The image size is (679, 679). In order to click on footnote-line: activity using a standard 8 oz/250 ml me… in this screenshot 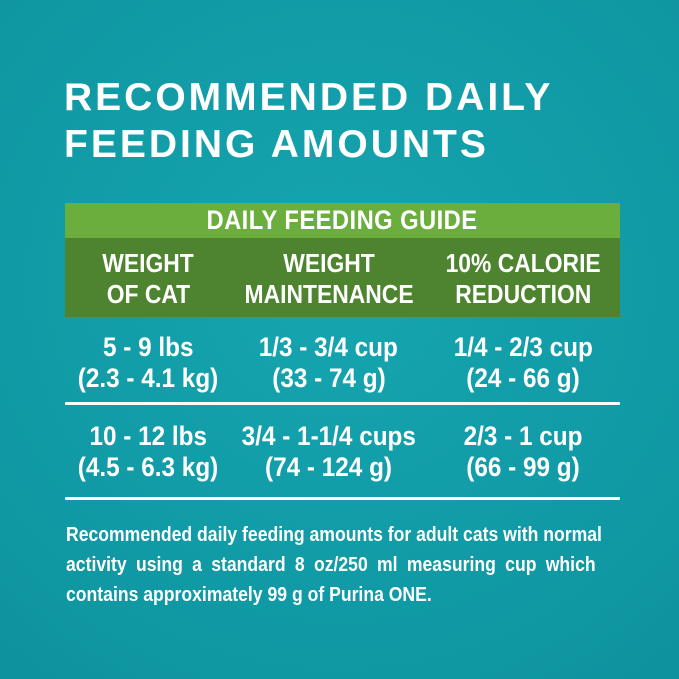, I will do `click(331, 565)`.